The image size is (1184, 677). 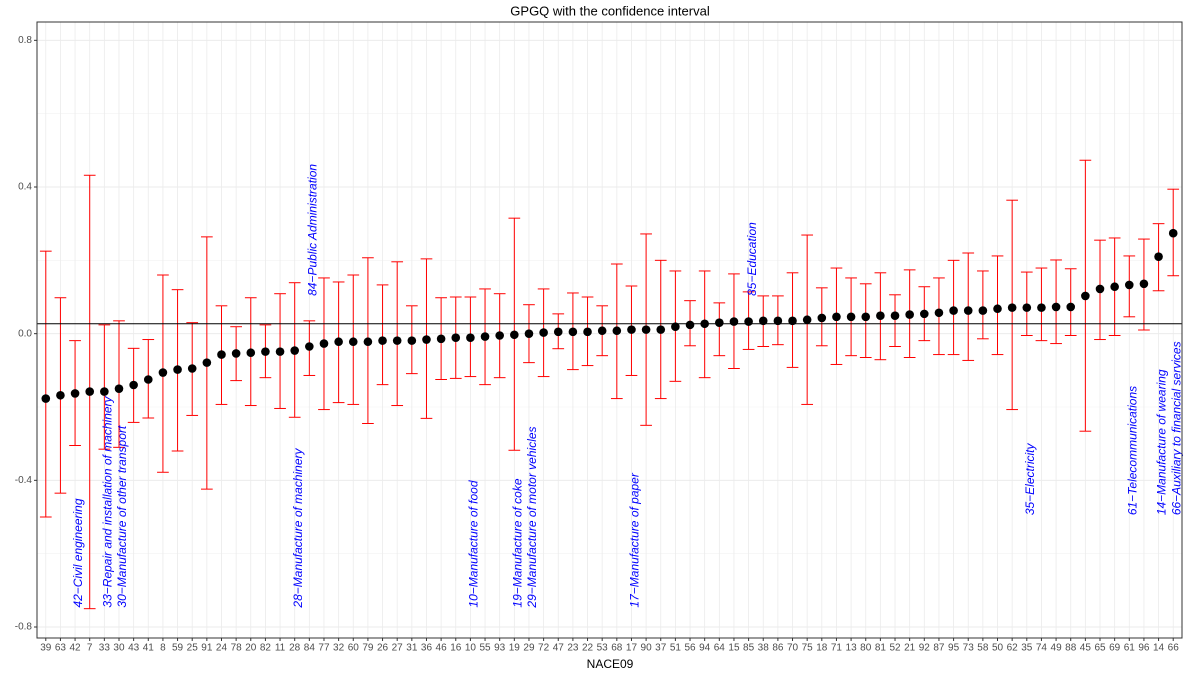 What do you see at coordinates (237, 648) in the screenshot?
I see `x-tick-label: 78` at bounding box center [237, 648].